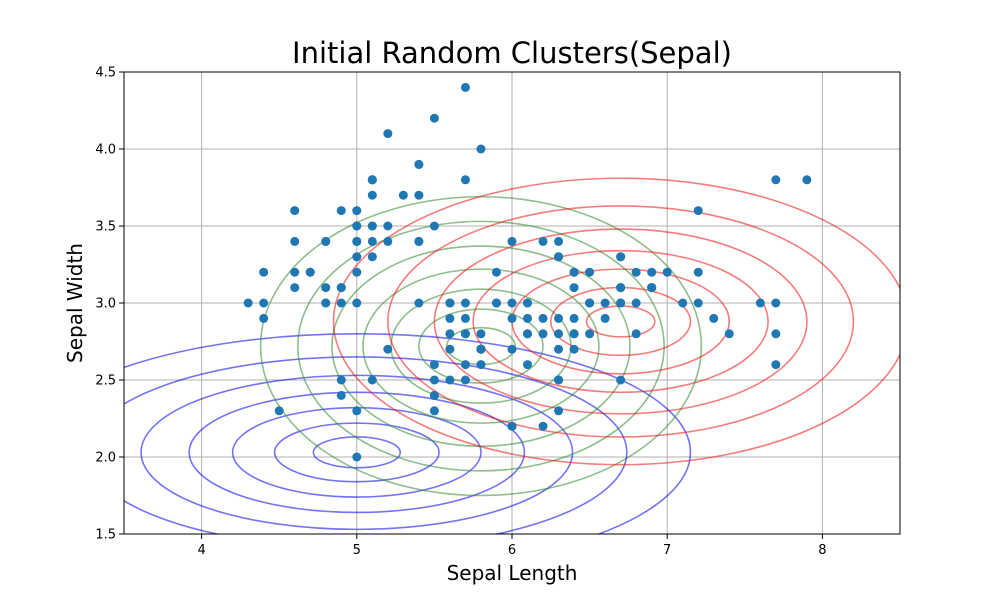 This screenshot has width=1000, height=599. What do you see at coordinates (105, 458) in the screenshot?
I see `y-tick-label: 2.0` at bounding box center [105, 458].